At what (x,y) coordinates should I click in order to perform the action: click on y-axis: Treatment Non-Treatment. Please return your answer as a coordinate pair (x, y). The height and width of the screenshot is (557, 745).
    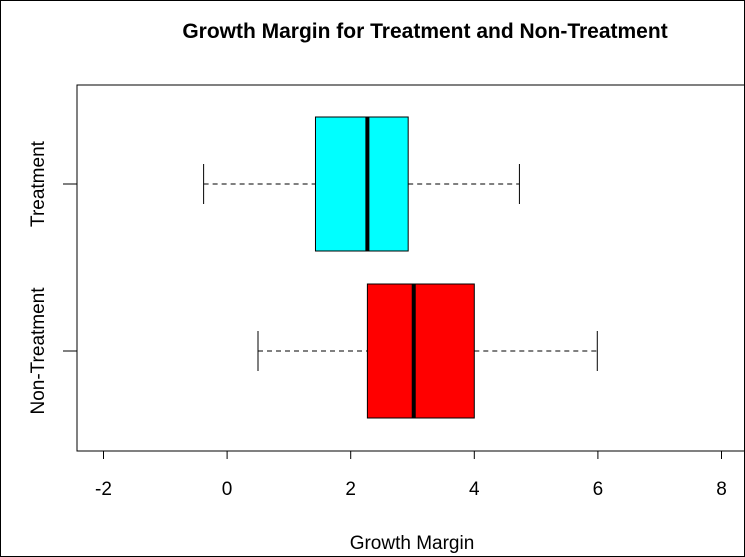
    Looking at the image, I should click on (52, 277).